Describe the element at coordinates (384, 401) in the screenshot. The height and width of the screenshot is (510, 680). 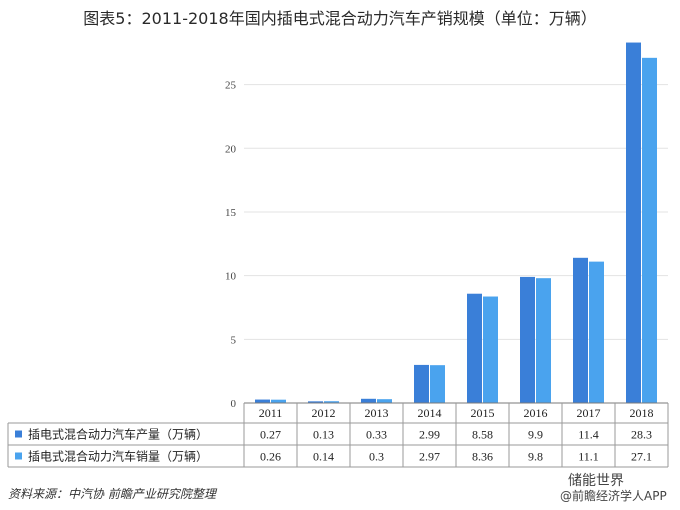
I see `bar-sales-2013` at that location.